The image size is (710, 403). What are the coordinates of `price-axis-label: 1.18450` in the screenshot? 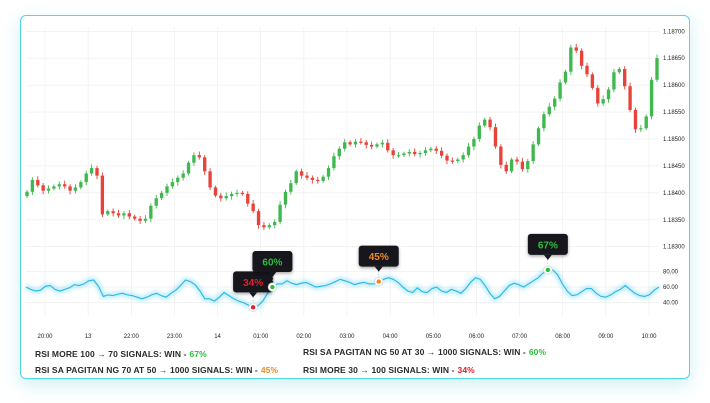 It's located at (674, 167).